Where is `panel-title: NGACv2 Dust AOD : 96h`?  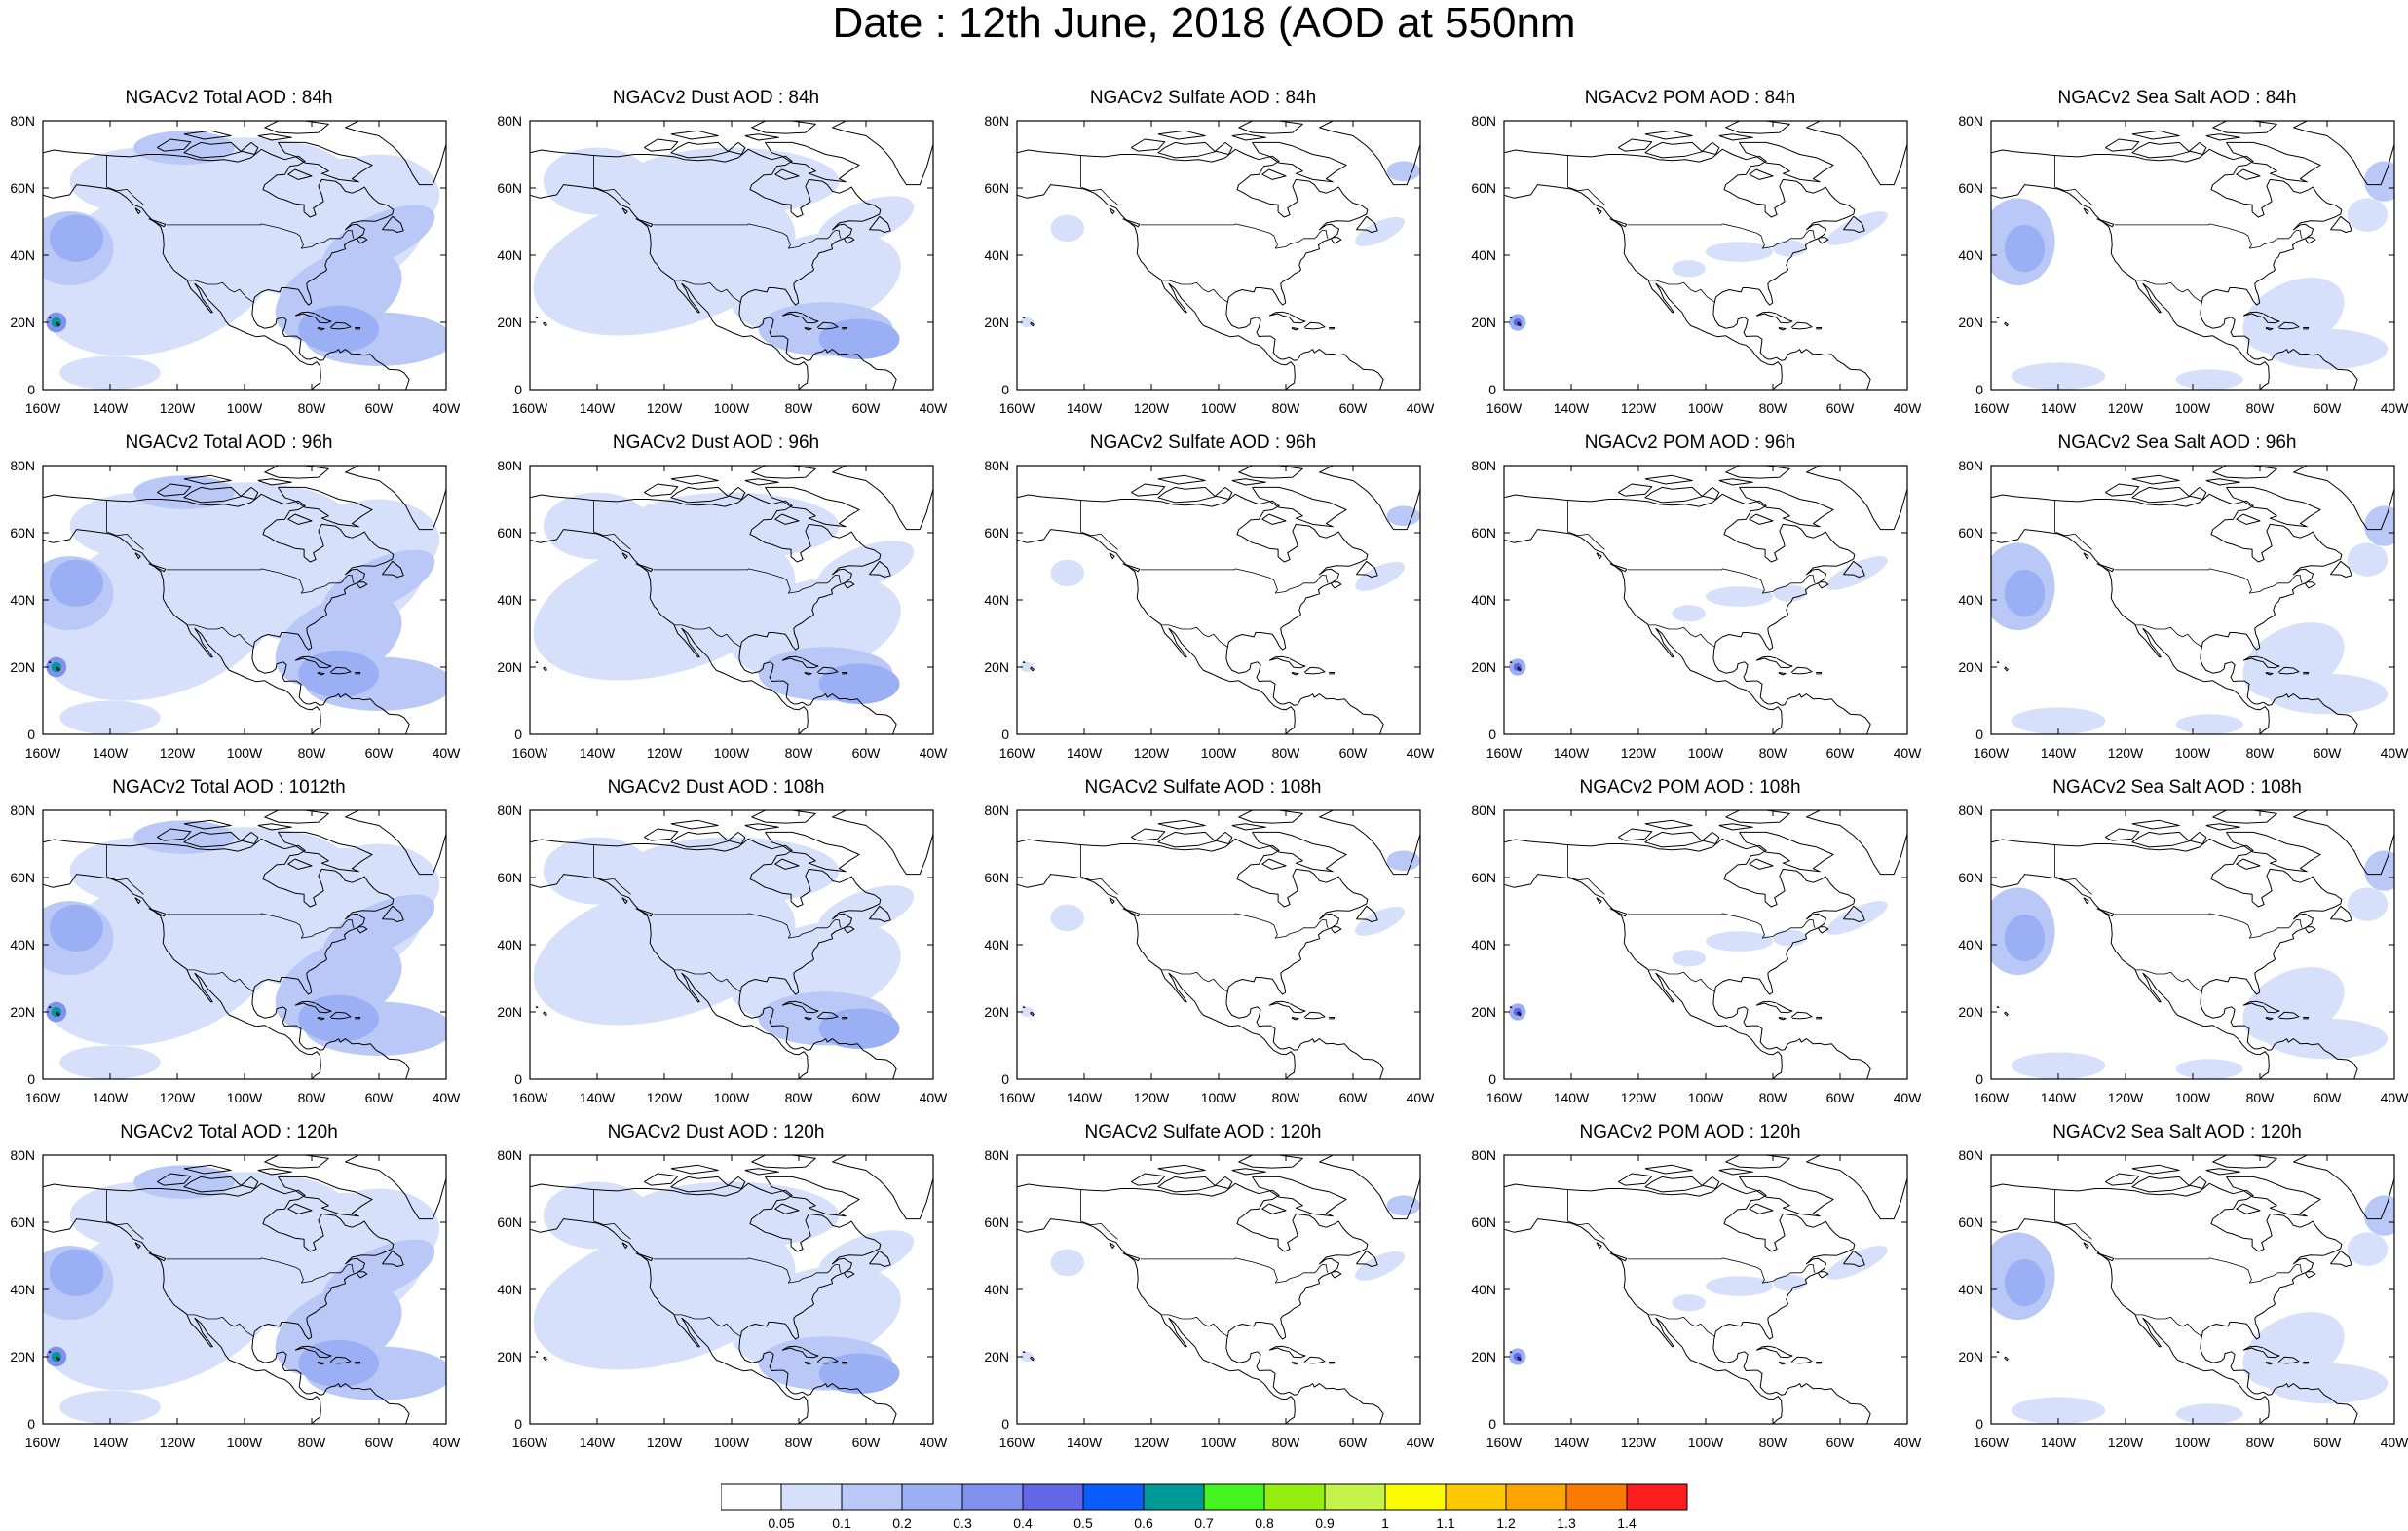
panel-title: NGACv2 Dust AOD : 96h is located at coordinates (716, 442).